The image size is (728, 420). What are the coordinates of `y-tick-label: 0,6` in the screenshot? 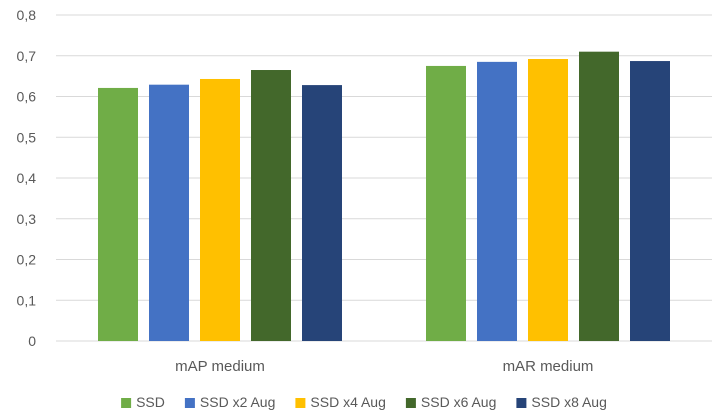 It's located at (27, 97).